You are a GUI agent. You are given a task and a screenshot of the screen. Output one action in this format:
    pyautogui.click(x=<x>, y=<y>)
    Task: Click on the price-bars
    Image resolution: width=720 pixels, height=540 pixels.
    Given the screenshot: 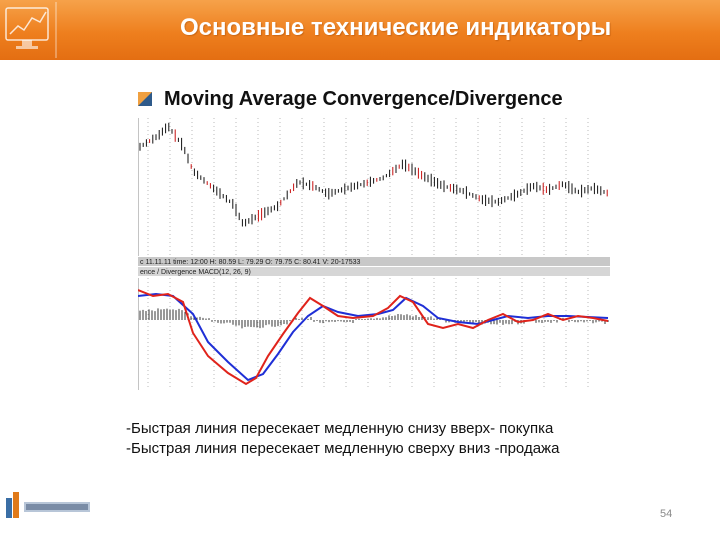 What is the action you would take?
    pyautogui.click(x=373, y=174)
    